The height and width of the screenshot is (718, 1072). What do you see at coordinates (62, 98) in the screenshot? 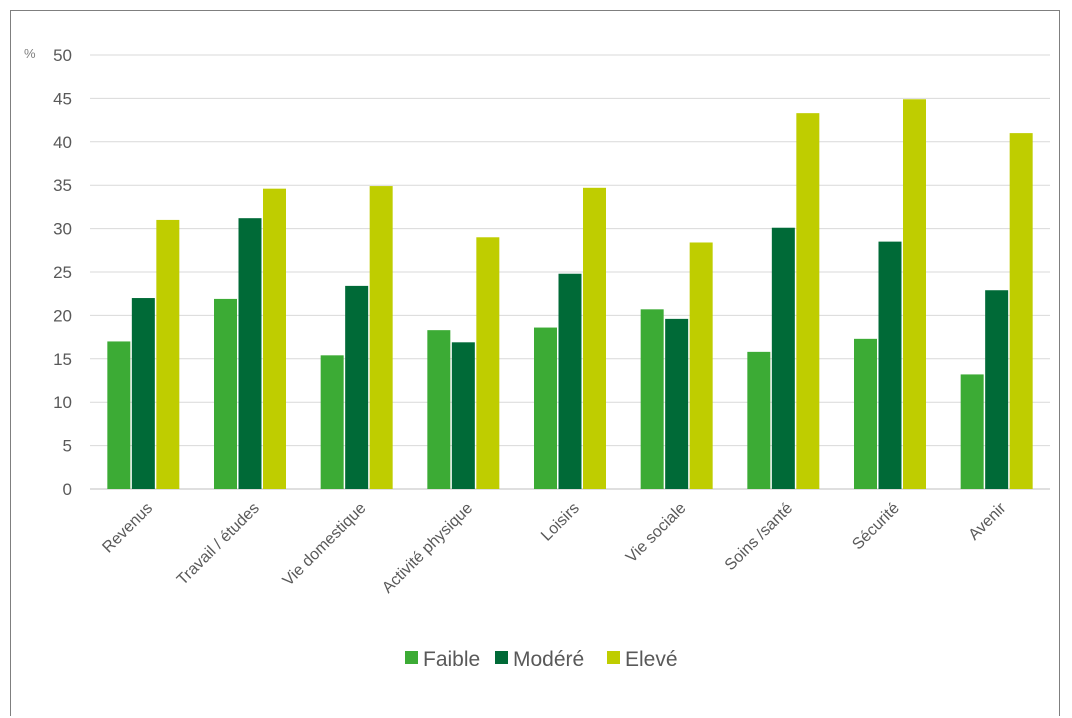
I see `y-tick-label: 45` at bounding box center [62, 98].